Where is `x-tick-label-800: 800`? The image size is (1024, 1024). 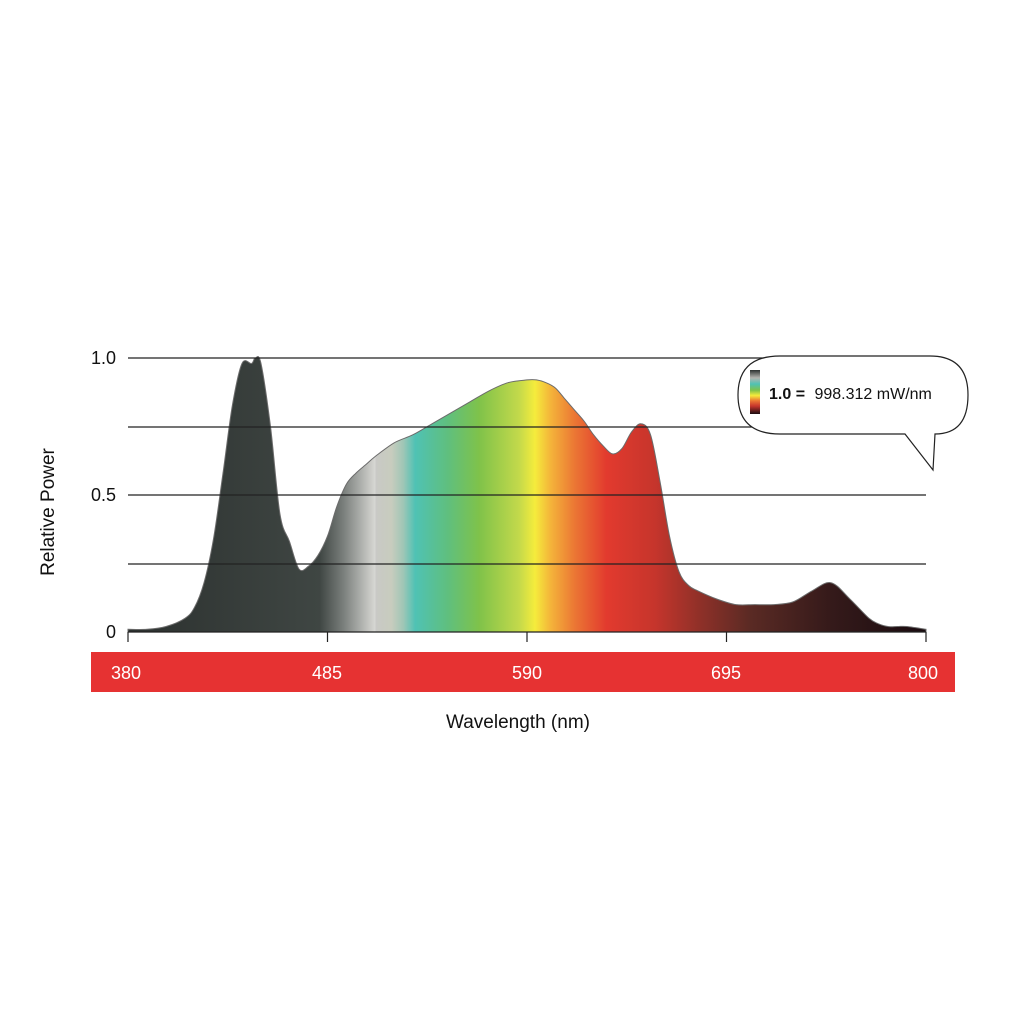 x-tick-label-800: 800 is located at coordinates (923, 673).